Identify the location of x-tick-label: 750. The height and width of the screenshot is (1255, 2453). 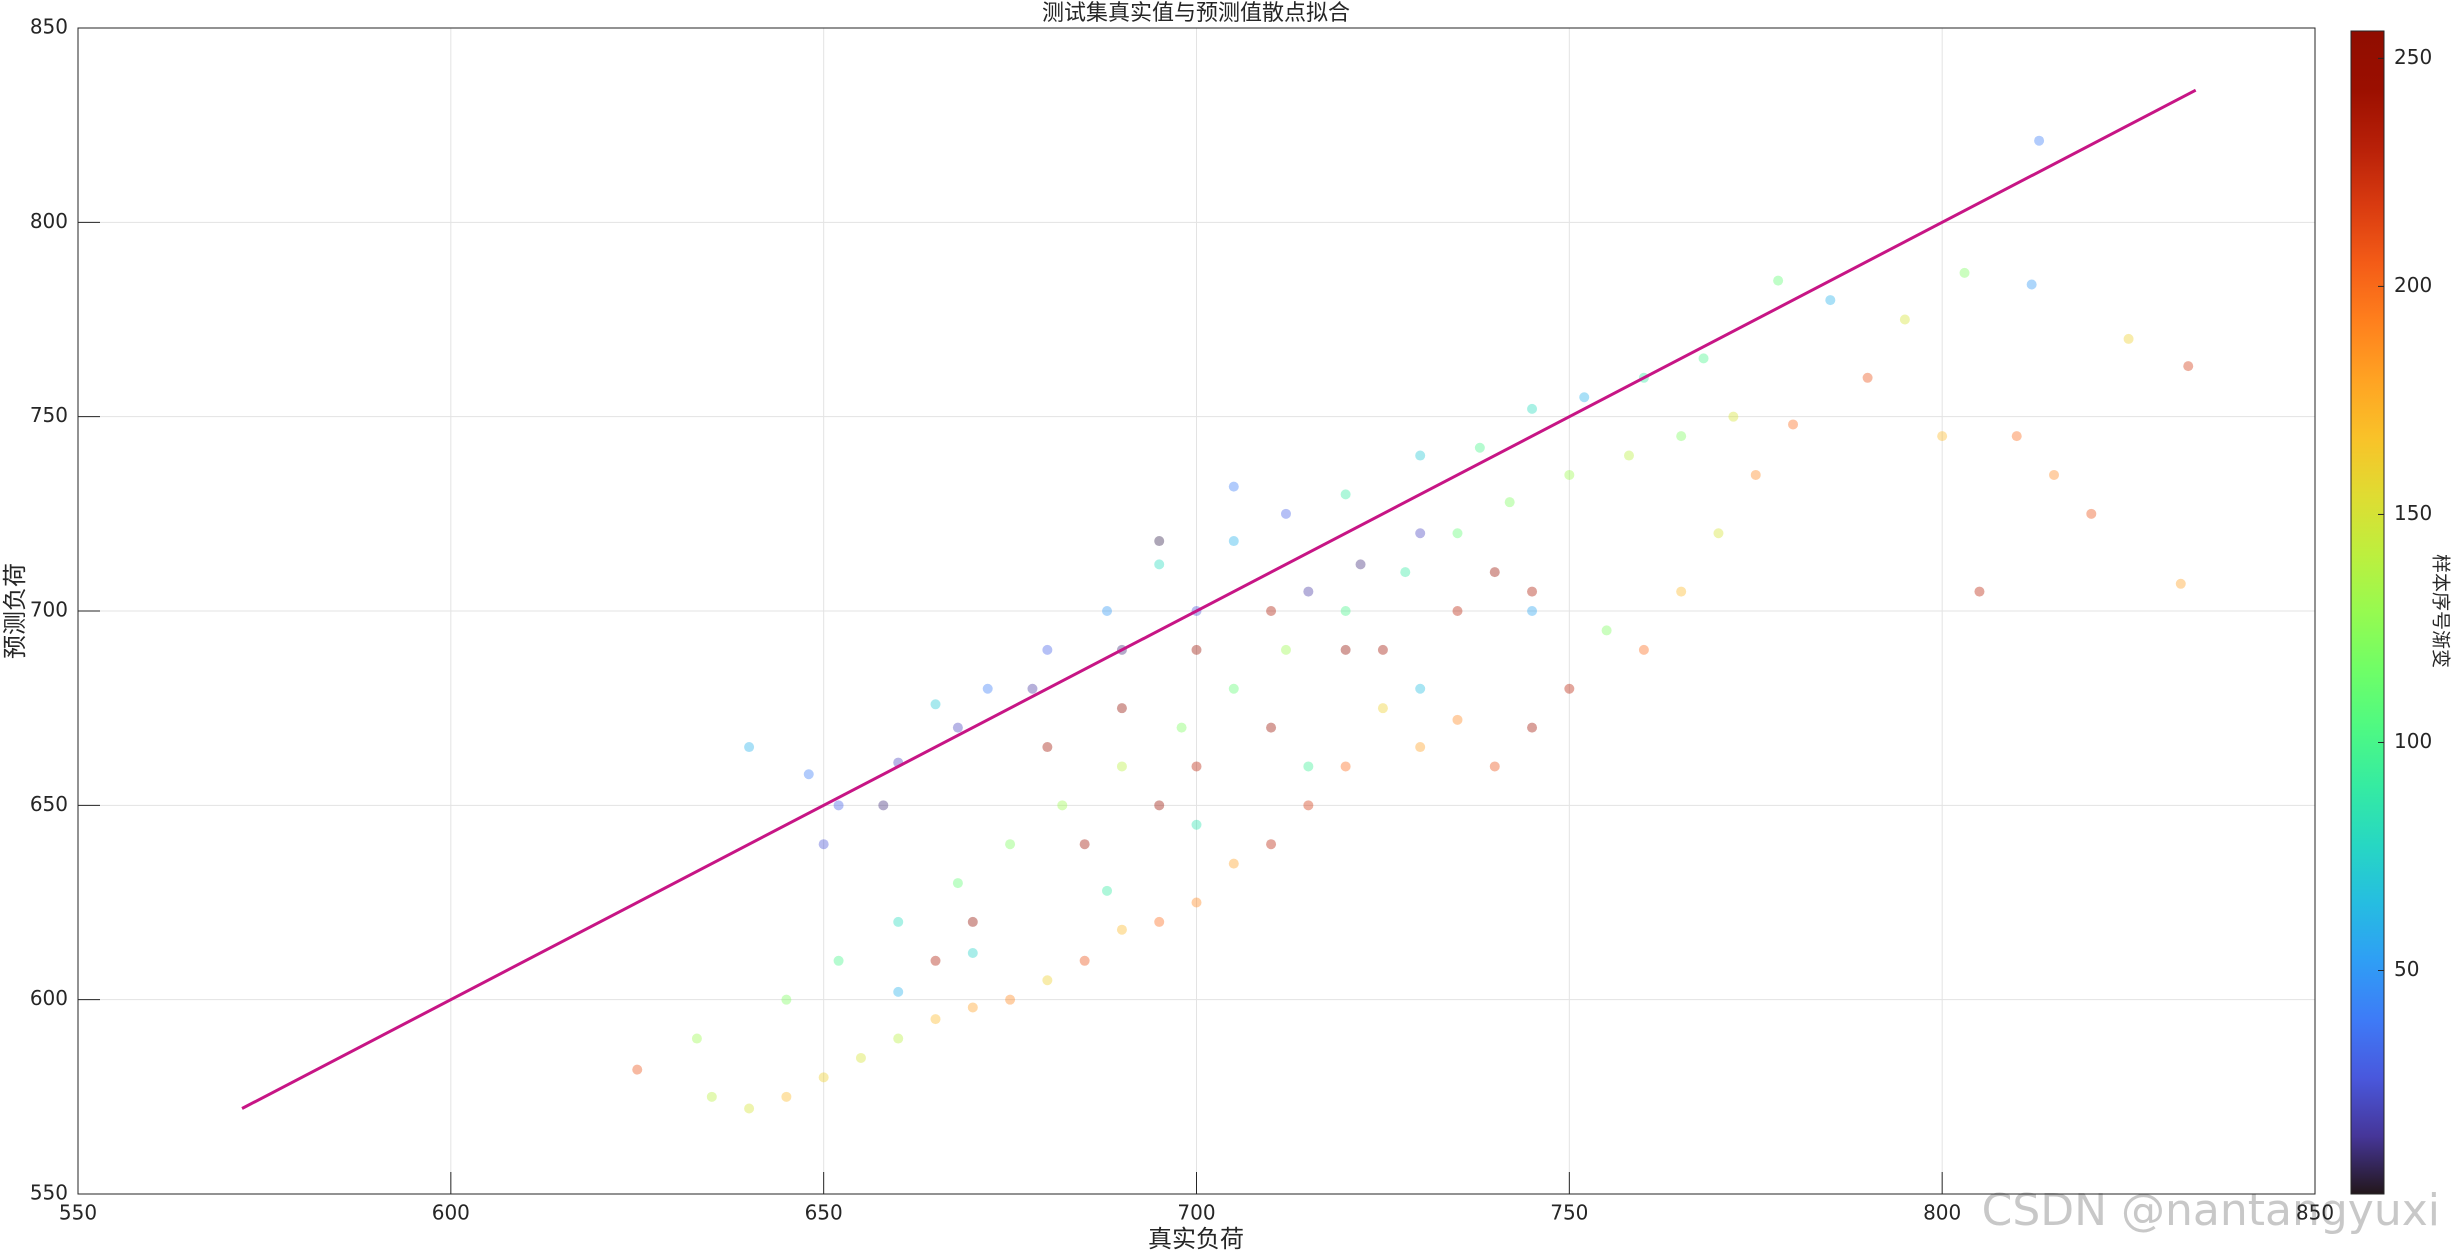
(1569, 1213).